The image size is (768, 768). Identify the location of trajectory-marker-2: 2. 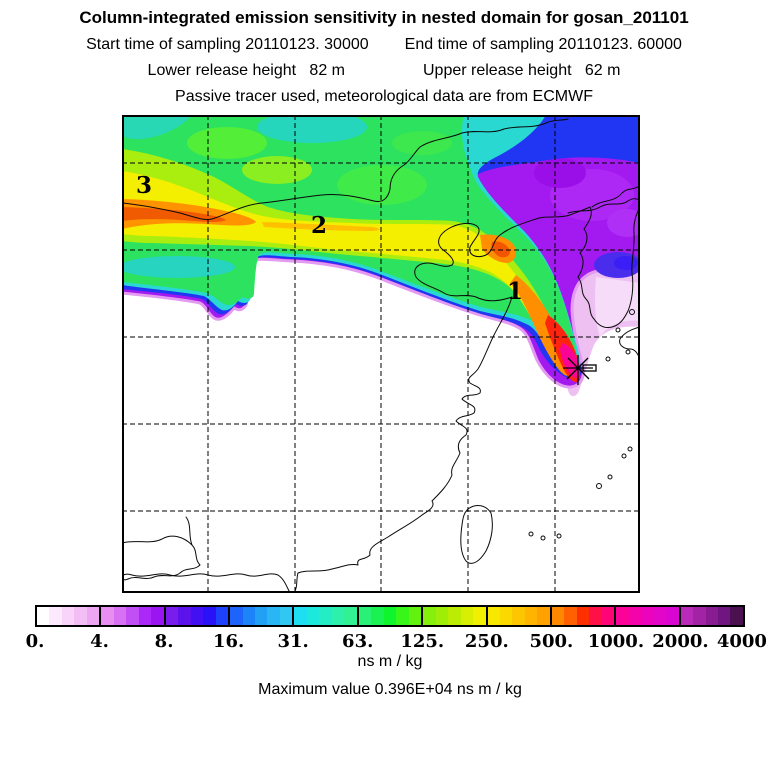
(319, 225).